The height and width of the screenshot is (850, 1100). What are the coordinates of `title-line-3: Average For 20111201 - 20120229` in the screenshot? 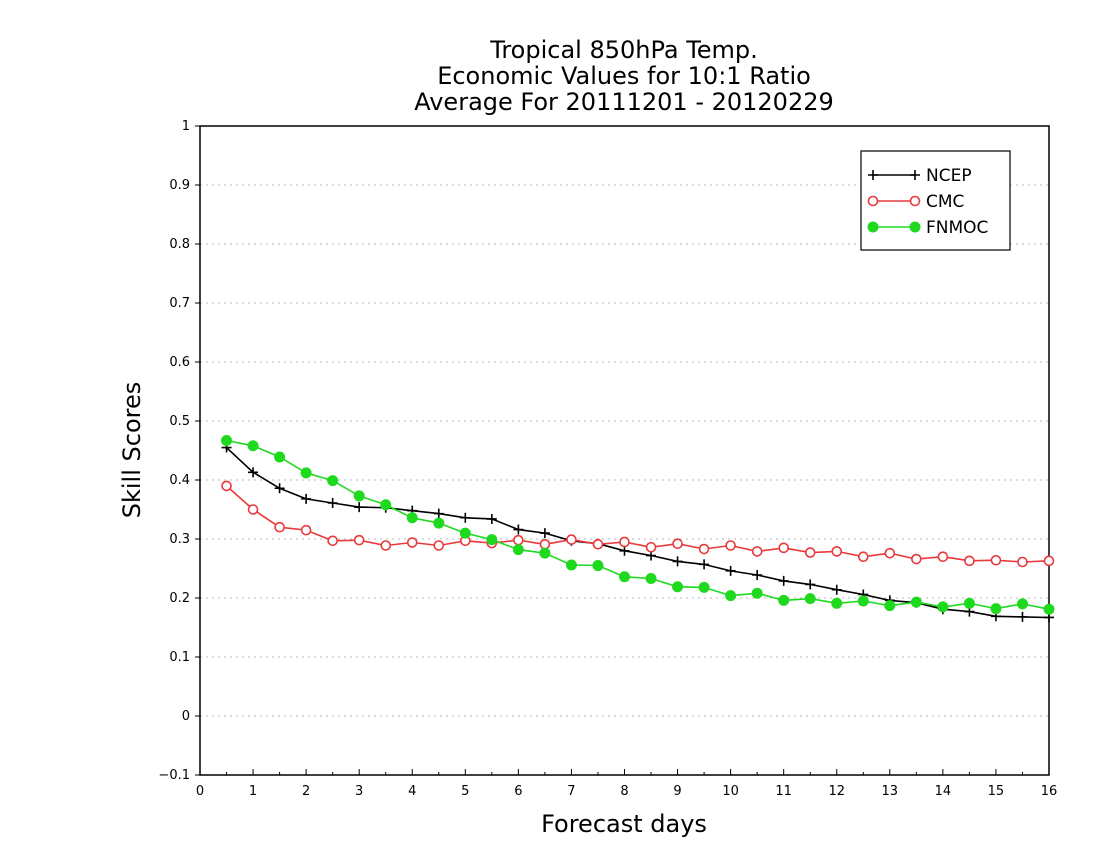 It's located at (624, 102).